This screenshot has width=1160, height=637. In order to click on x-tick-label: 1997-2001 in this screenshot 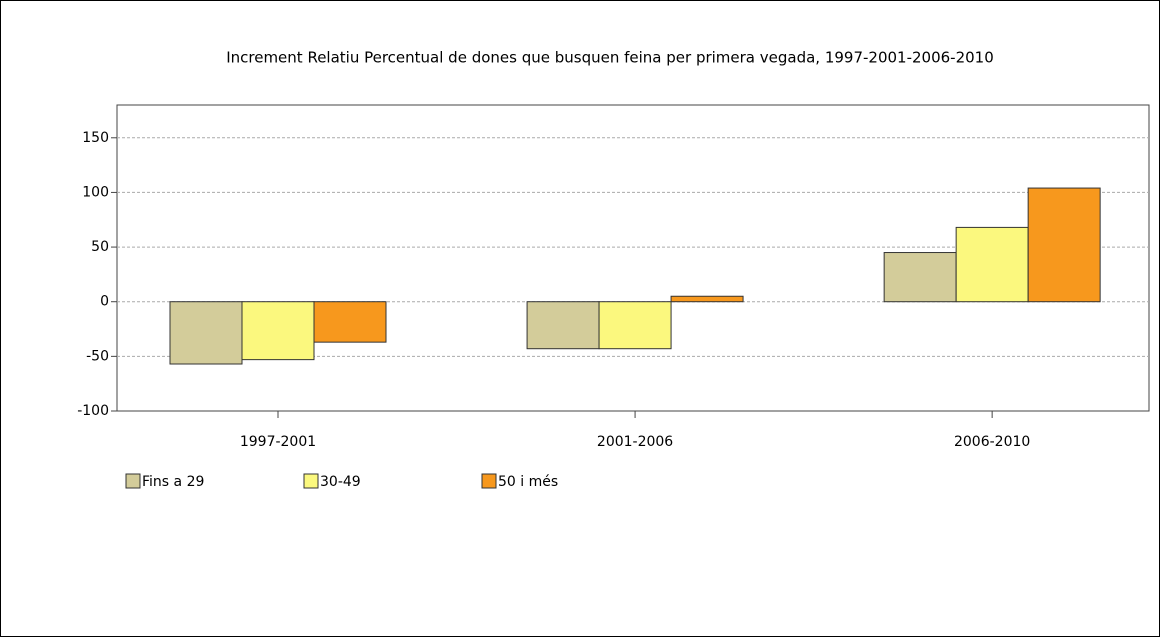, I will do `click(278, 442)`.